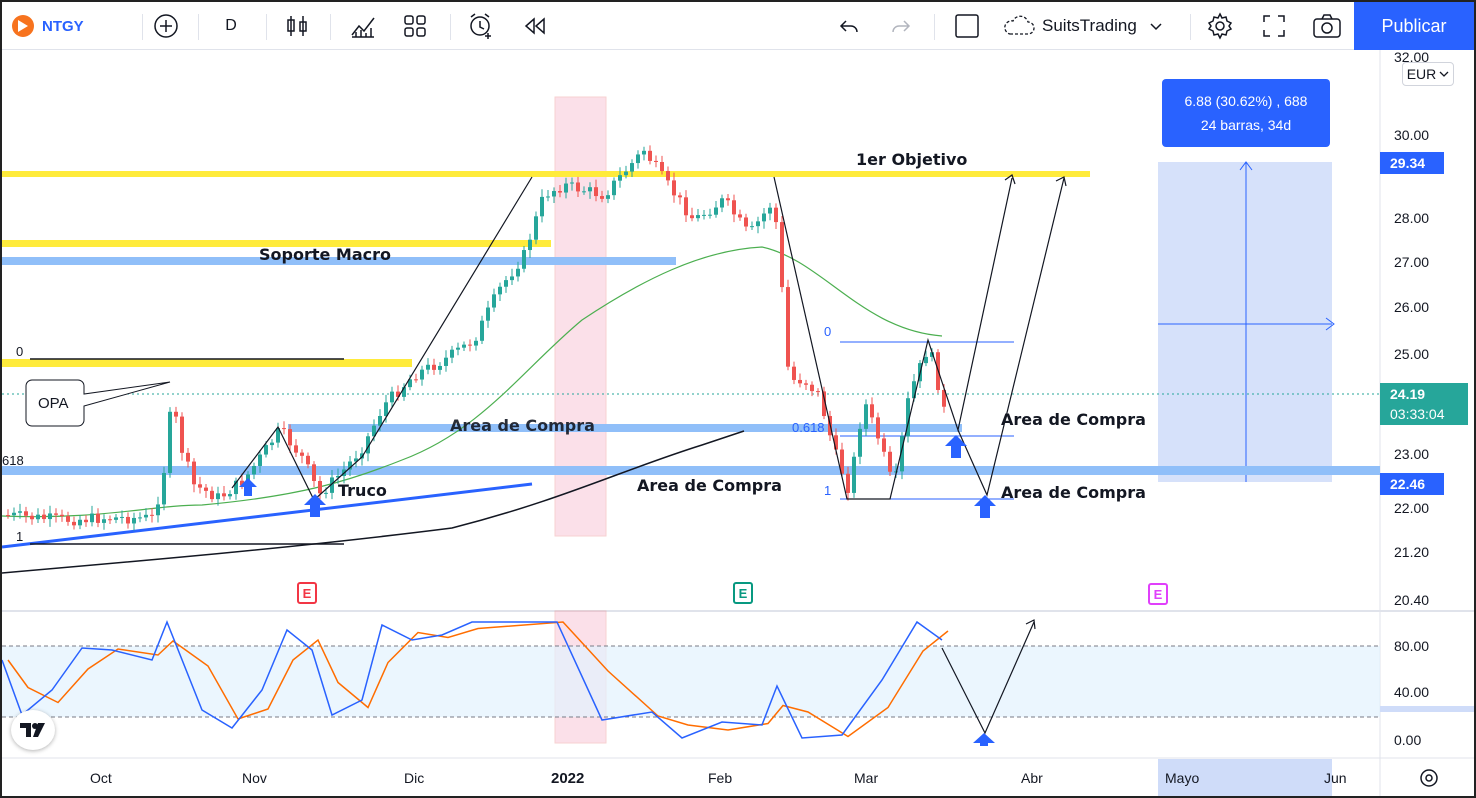 The width and height of the screenshot is (1476, 798). What do you see at coordinates (1011, 337) in the screenshot?
I see `projection-path-alt` at bounding box center [1011, 337].